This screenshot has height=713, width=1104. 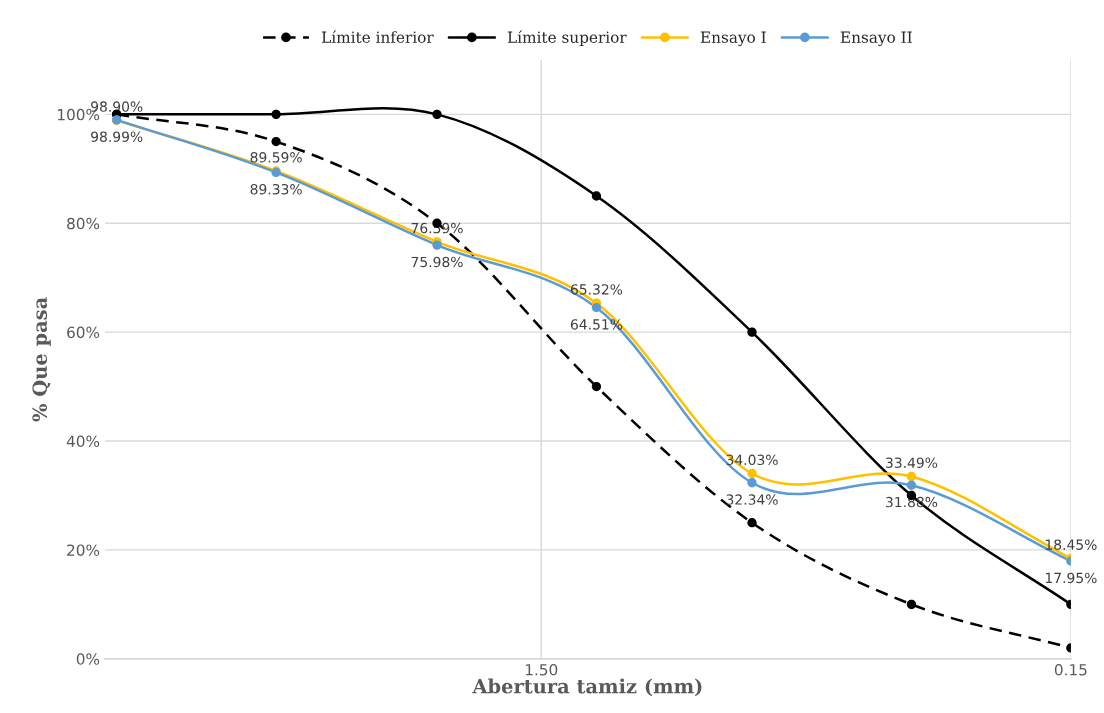 What do you see at coordinates (83, 441) in the screenshot?
I see `y-tick-label: 40%` at bounding box center [83, 441].